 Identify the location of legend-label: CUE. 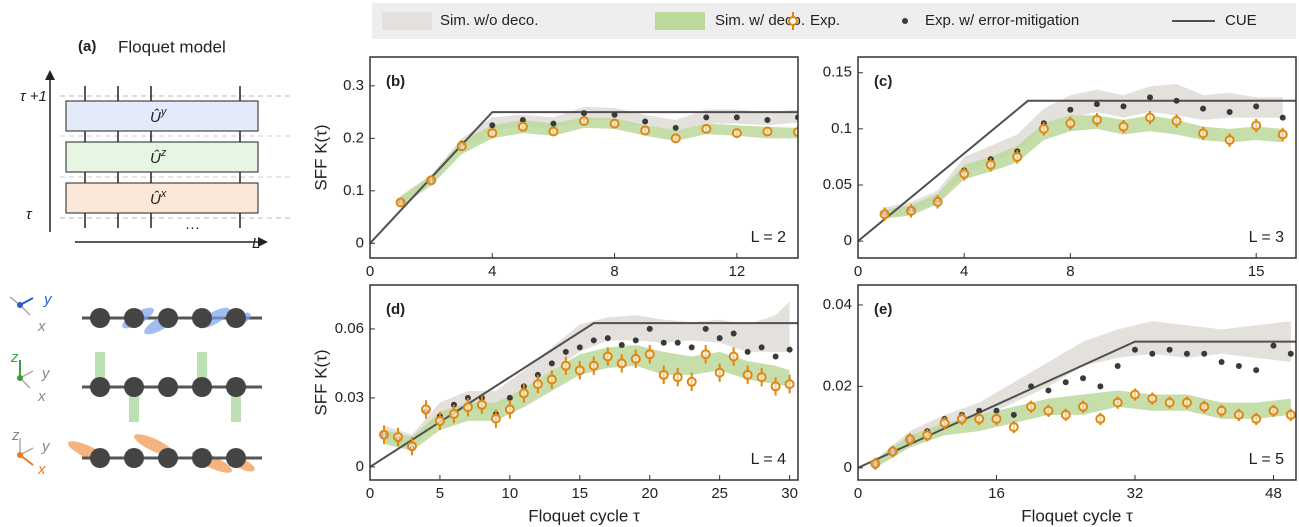
(1241, 20).